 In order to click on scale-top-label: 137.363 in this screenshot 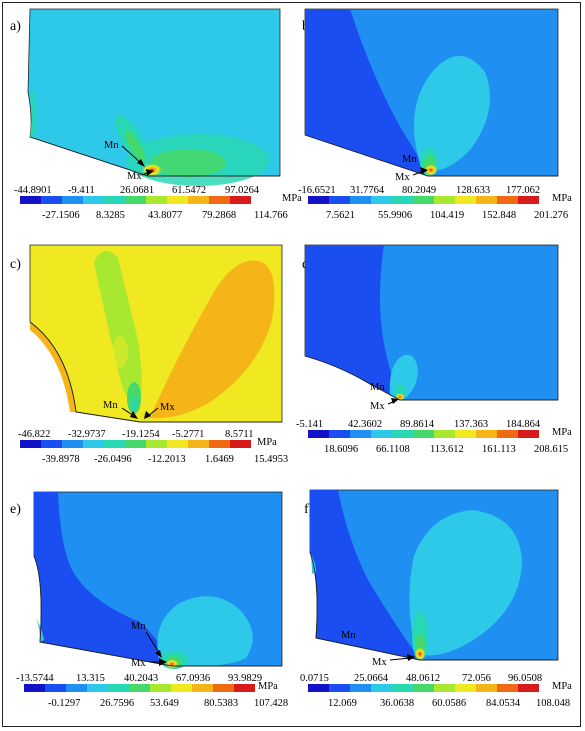, I will do `click(471, 424)`.